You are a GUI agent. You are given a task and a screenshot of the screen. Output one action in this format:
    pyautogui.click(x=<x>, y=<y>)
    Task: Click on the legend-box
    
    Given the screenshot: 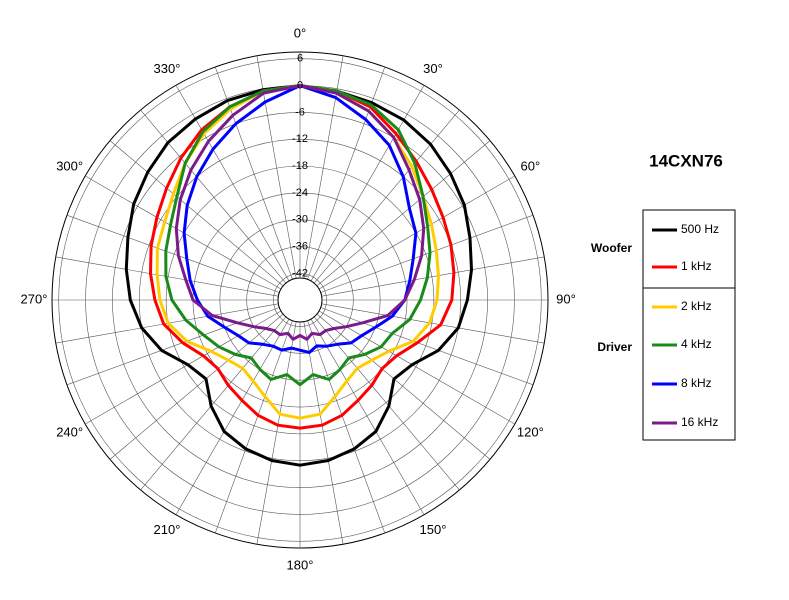 What is the action you would take?
    pyautogui.click(x=689, y=325)
    